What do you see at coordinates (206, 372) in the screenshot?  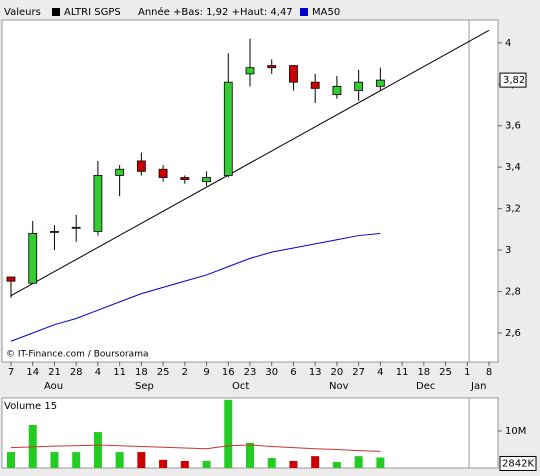 I see `x-tick-label: 9` at bounding box center [206, 372].